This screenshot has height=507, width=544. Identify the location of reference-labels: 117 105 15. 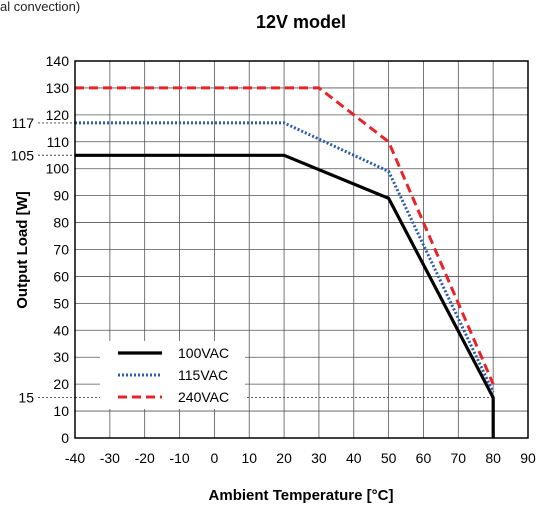
(22, 259).